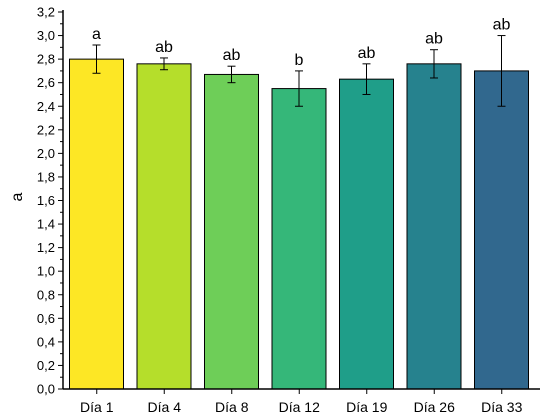 This screenshot has height=420, width=540. What do you see at coordinates (46, 176) in the screenshot?
I see `y-tick-label: 1,8` at bounding box center [46, 176].